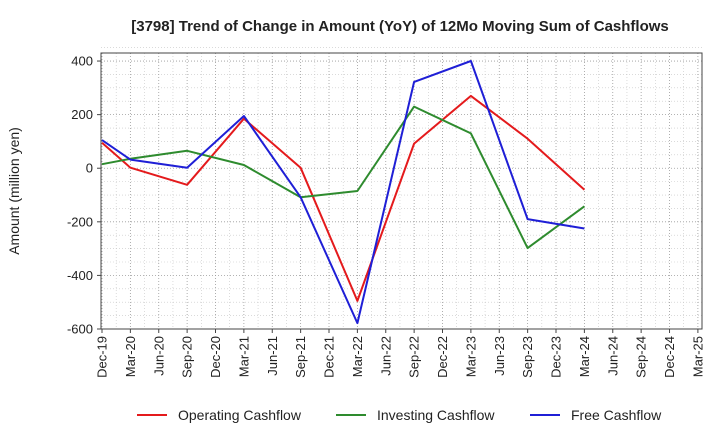 The image size is (720, 440). I want to click on y-tick-label: -200, so click(80, 221).